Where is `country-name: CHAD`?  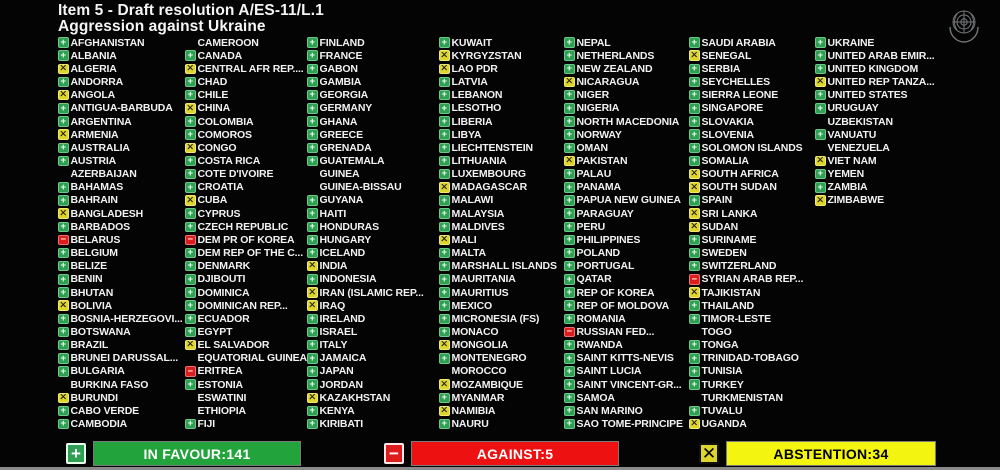
country-name: CHAD is located at coordinates (212, 82).